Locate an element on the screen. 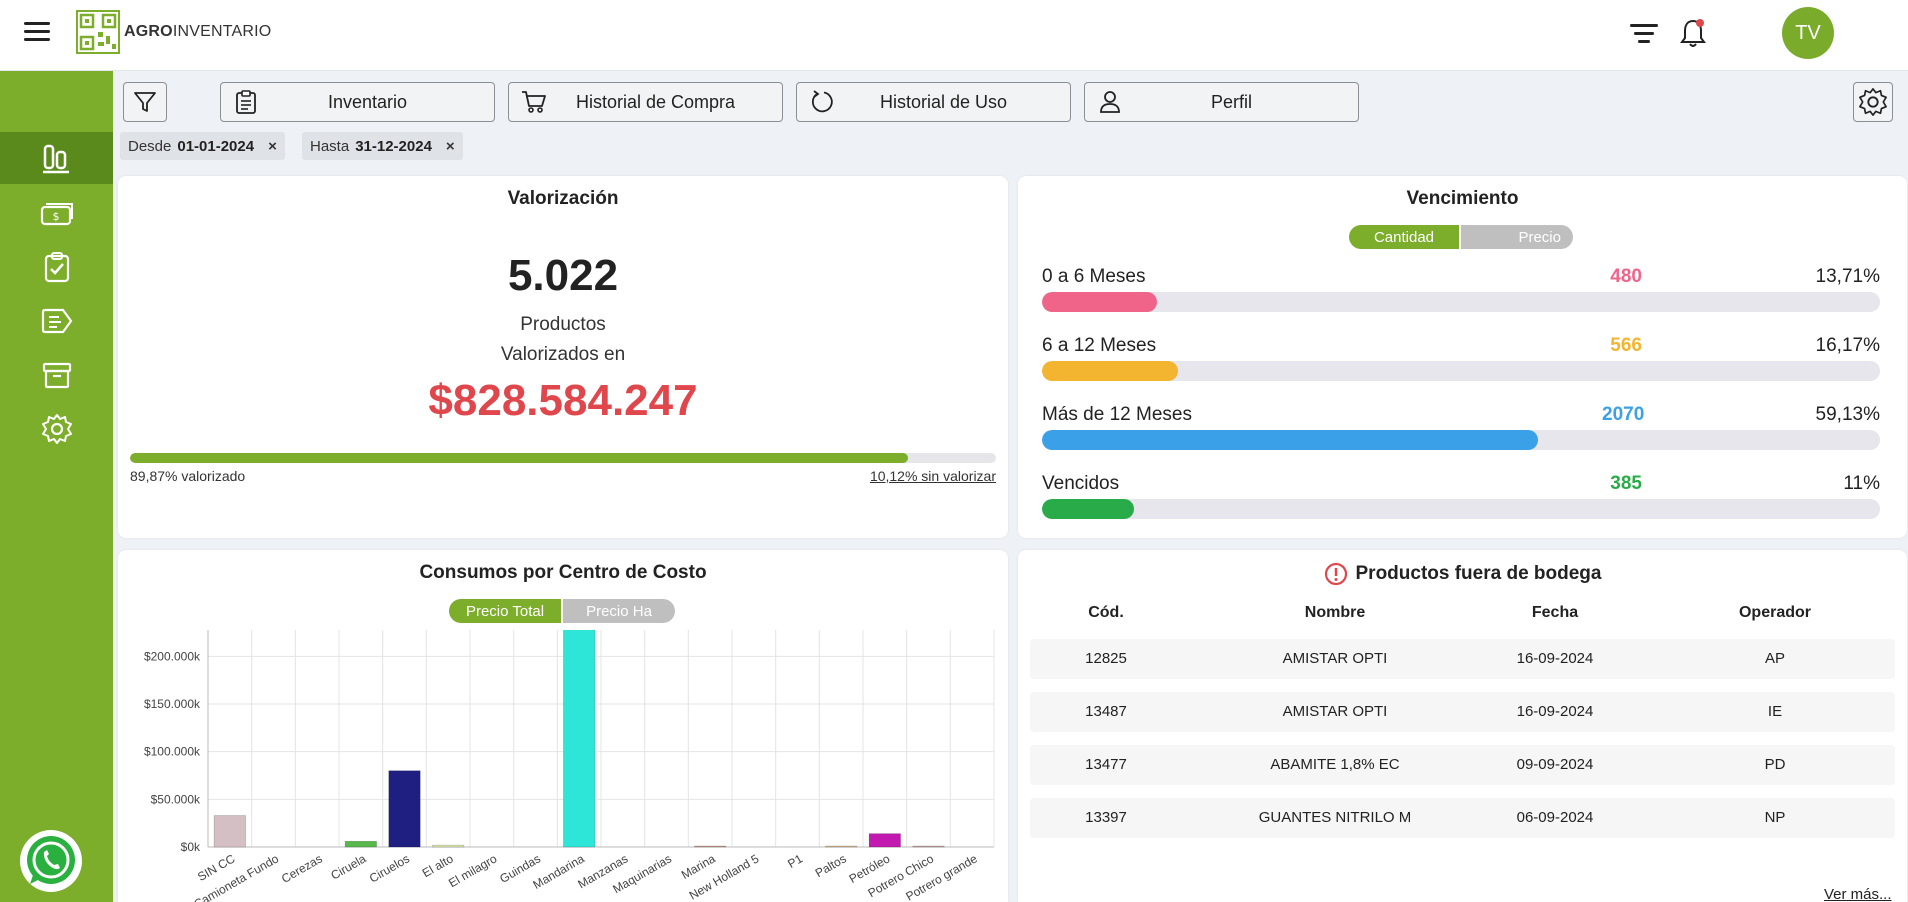 This screenshot has height=902, width=1908. valorizados-label: Valorizados en is located at coordinates (563, 354).